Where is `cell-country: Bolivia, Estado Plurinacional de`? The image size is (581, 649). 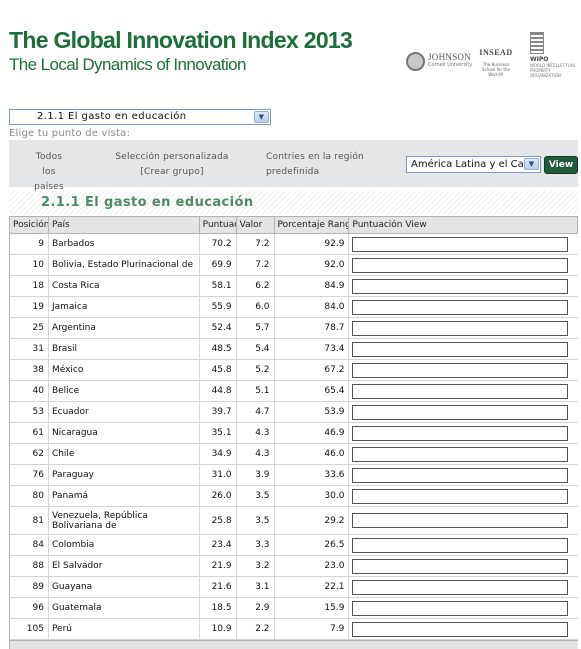
cell-country: Bolivia, Estado Plurinacional de is located at coordinates (124, 265).